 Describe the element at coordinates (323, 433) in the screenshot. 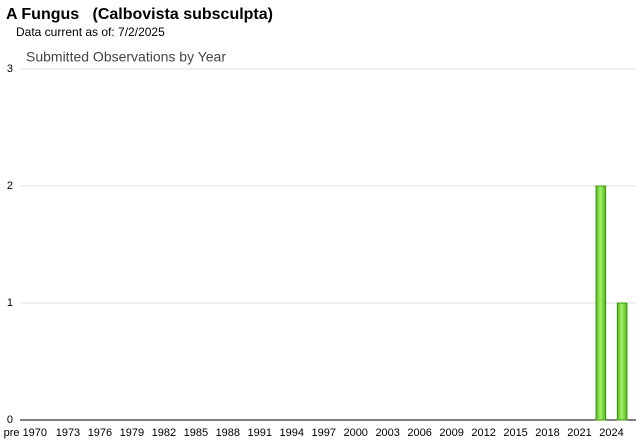

I see `x-tick-label: 1997` at that location.